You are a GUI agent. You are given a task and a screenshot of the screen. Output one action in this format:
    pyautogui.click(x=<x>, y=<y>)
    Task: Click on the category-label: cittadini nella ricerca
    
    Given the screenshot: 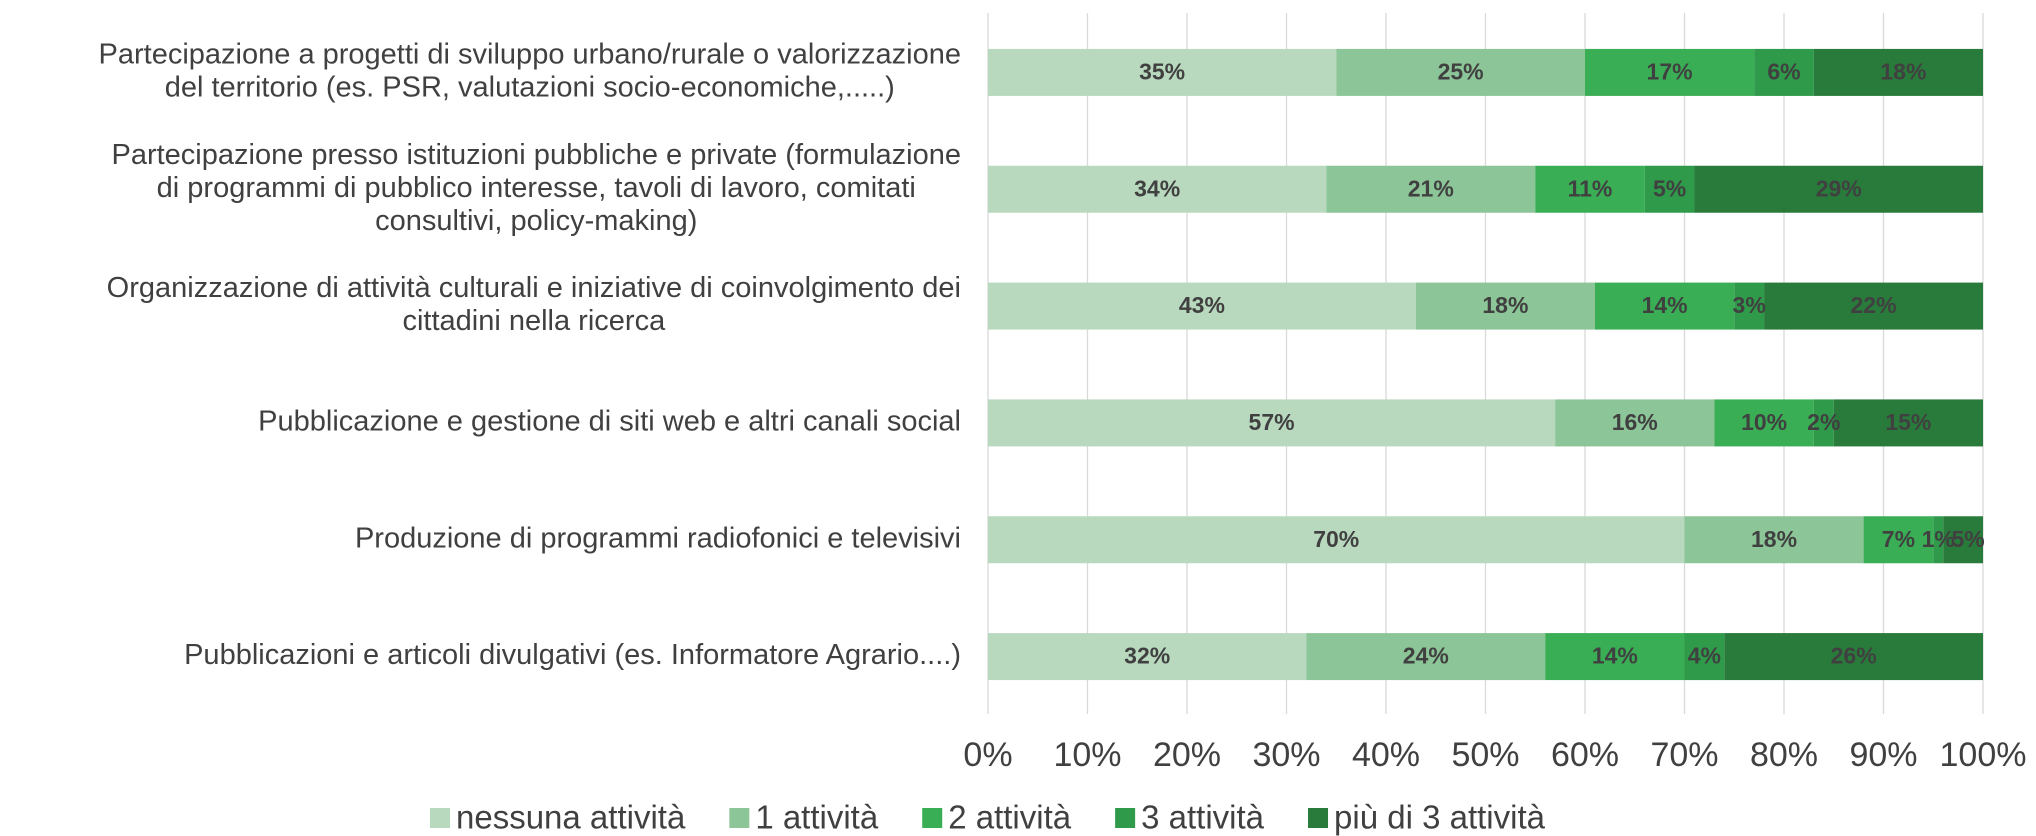 What is the action you would take?
    pyautogui.click(x=534, y=321)
    